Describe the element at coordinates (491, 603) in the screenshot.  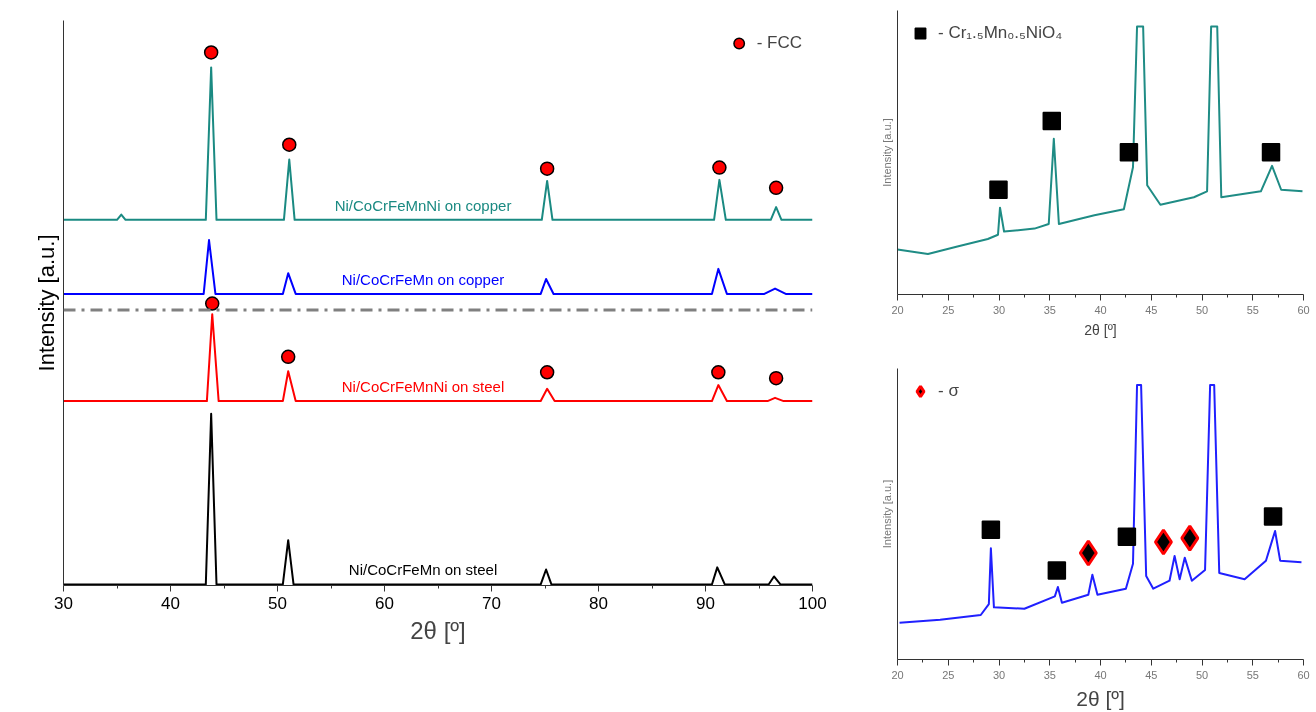
I see `x-tick-label: 70` at that location.